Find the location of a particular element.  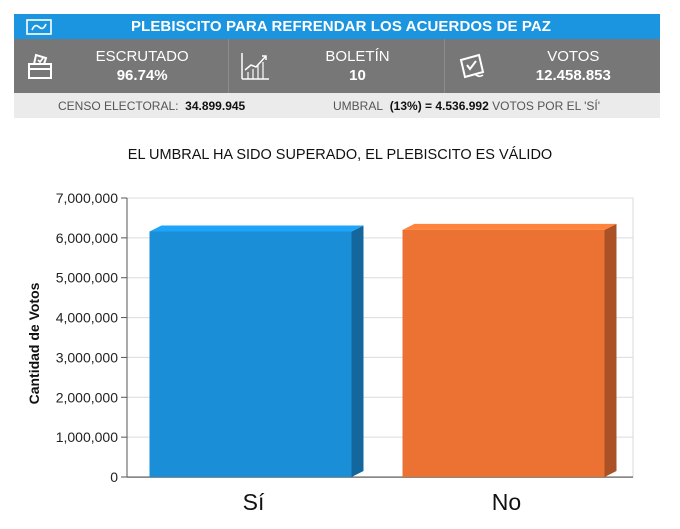

censo-electoral: CENSO ELECTORAL: 34.899.945 is located at coordinates (151, 106).